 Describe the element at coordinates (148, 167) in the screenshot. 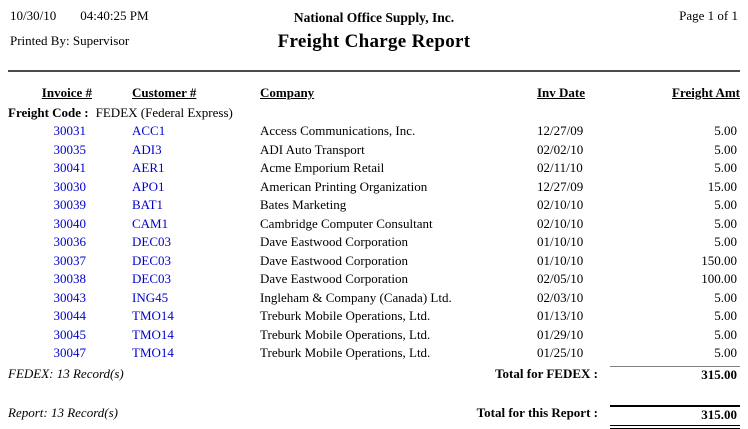

I see `customer-number-link: AER1` at that location.